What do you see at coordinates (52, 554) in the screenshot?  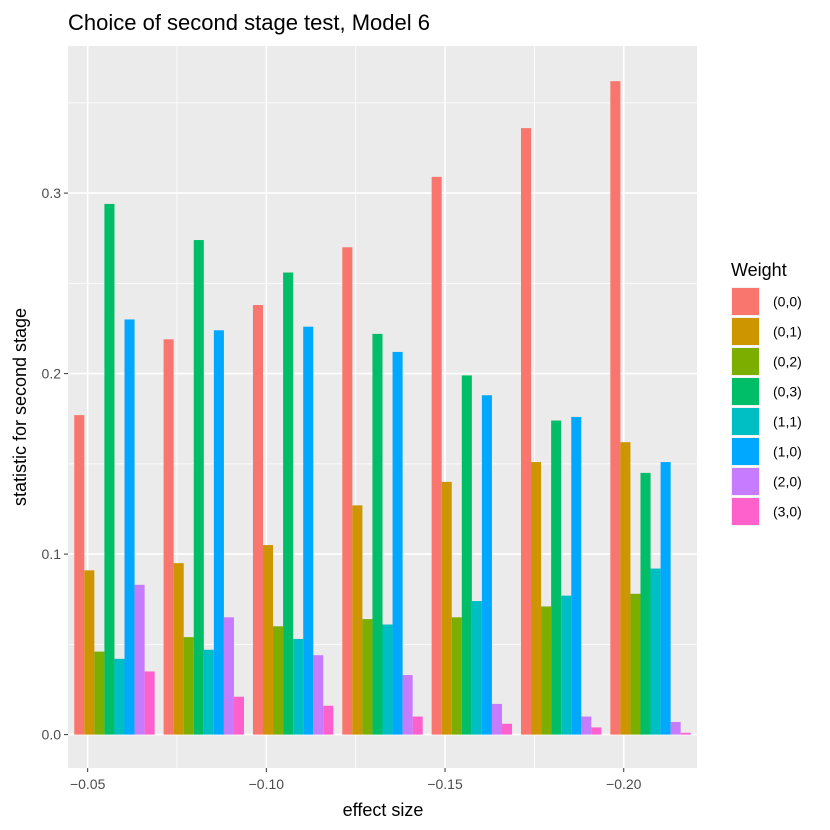 I see `y-tick-label: 0.1` at bounding box center [52, 554].